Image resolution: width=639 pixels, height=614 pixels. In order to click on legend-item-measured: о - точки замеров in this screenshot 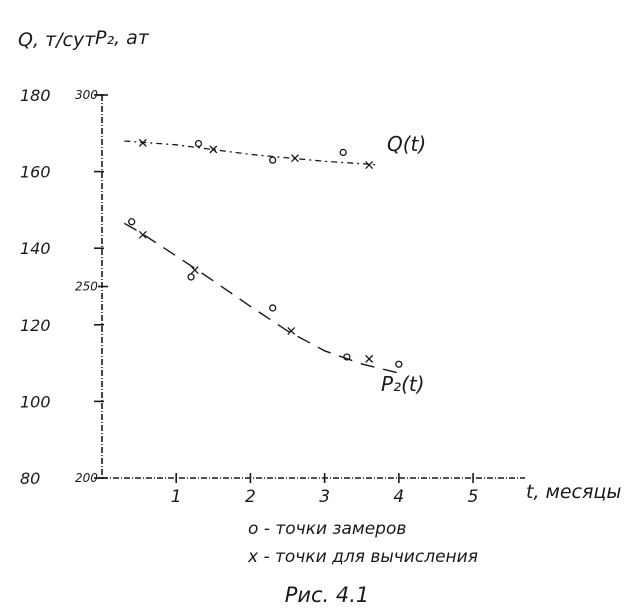, I will do `click(327, 529)`.